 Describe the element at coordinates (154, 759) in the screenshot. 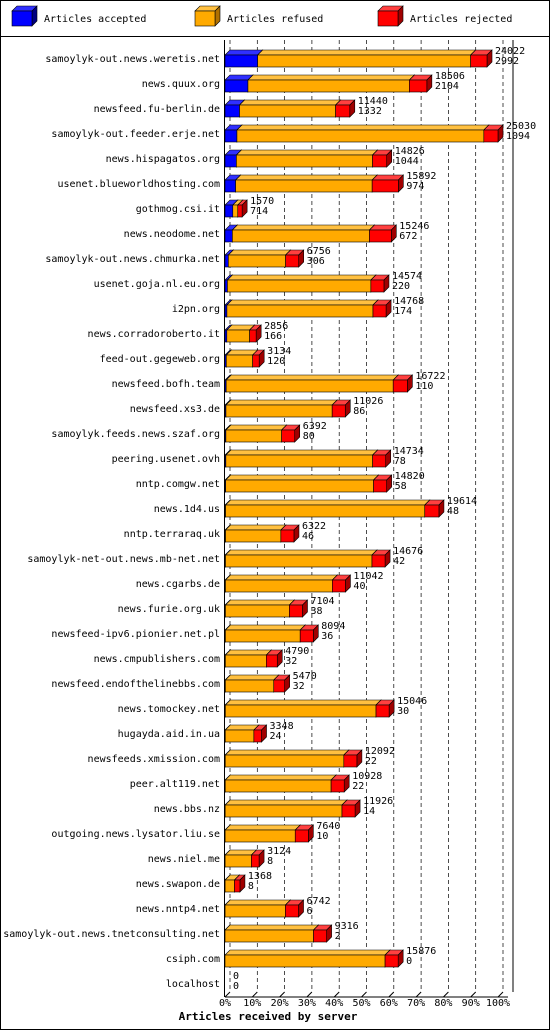

I see `category-label: newsfeeds.xmission.com` at that location.